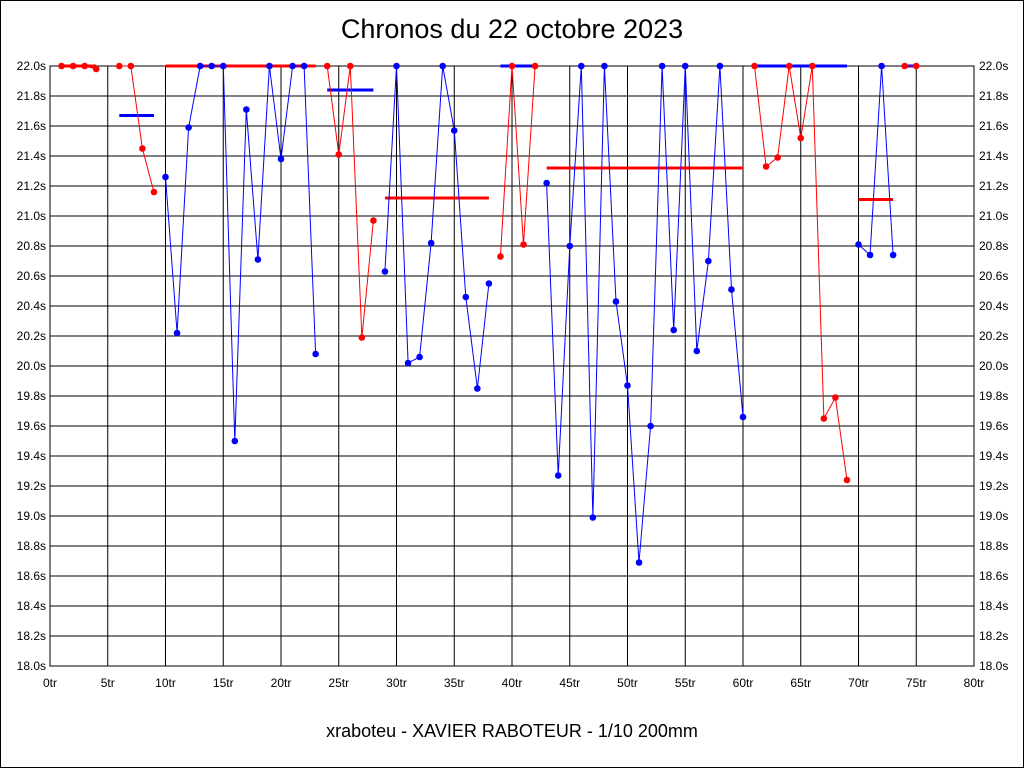 The width and height of the screenshot is (1024, 768). I want to click on y-tick-label-right: 20.2s, so click(993, 336).